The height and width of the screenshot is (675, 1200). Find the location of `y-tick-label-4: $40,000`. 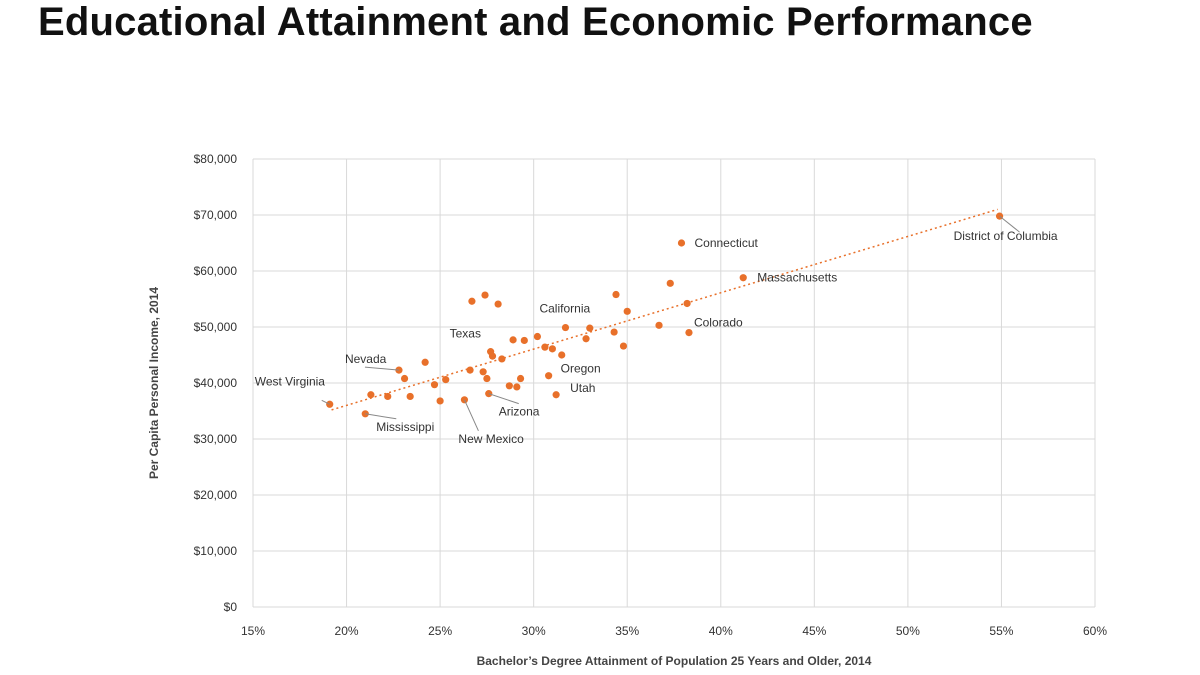

y-tick-label-4: $40,000 is located at coordinates (216, 383).